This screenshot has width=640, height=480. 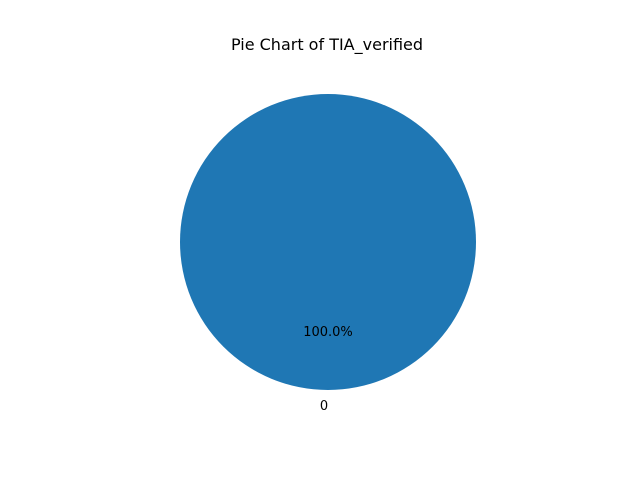 What do you see at coordinates (328, 332) in the screenshot?
I see `pie-percent-label: 100.0%` at bounding box center [328, 332].